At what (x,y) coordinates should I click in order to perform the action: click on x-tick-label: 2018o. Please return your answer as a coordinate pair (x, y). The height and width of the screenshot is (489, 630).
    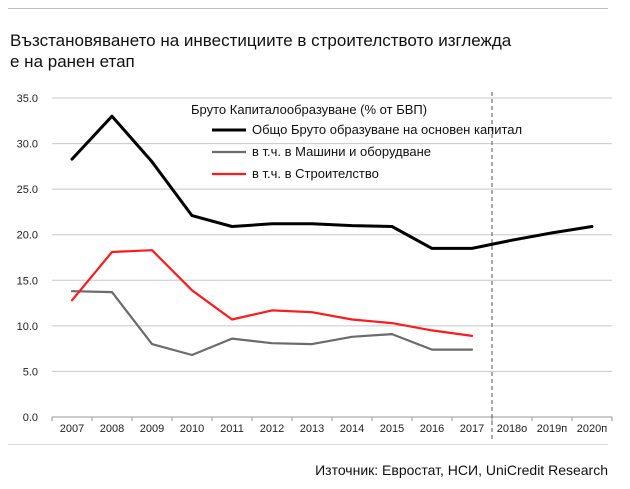
    Looking at the image, I should click on (512, 429).